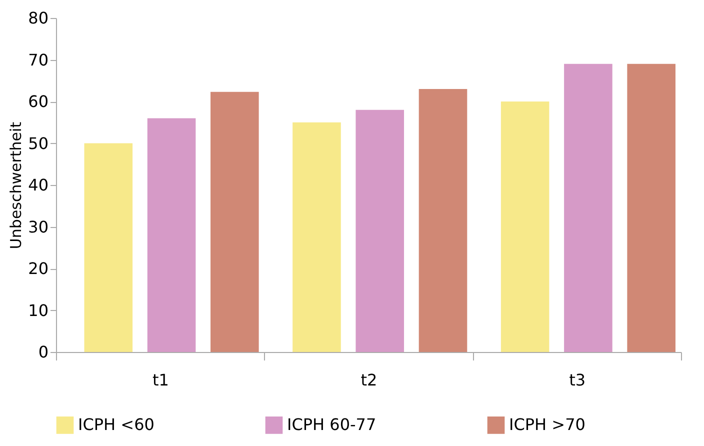 The width and height of the screenshot is (704, 446). What do you see at coordinates (38, 310) in the screenshot?
I see `y-tick-label: 10` at bounding box center [38, 310].